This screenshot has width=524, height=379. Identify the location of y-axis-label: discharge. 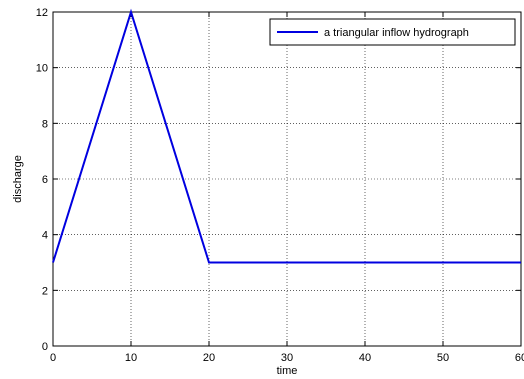
(18, 179).